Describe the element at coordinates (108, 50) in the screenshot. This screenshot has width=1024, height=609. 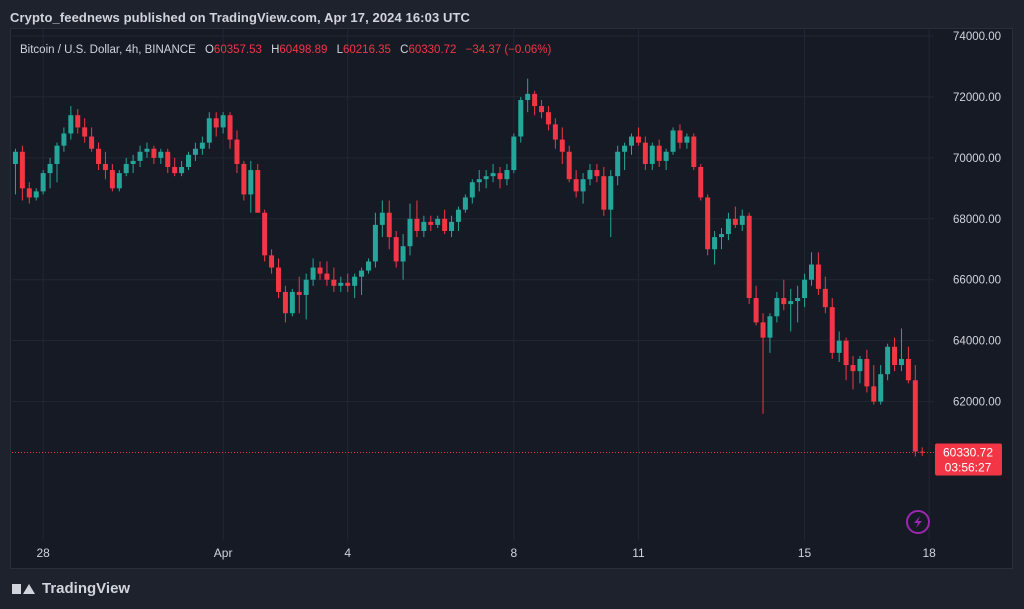
I see `symbol-label: Bitcoin / U.S. Dollar, 4h, BINANCE` at that location.